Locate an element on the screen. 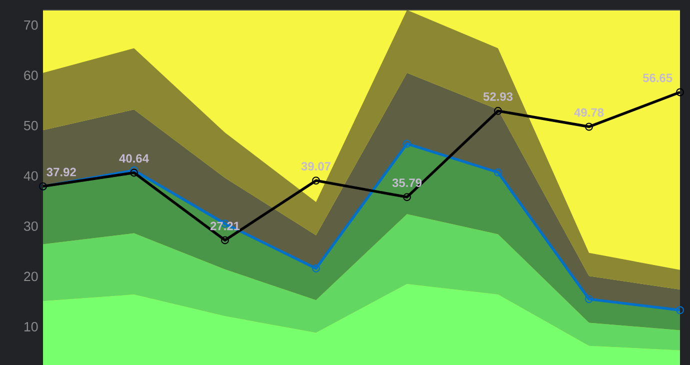 The width and height of the screenshot is (690, 365). data-label: 37.92 is located at coordinates (61, 172).